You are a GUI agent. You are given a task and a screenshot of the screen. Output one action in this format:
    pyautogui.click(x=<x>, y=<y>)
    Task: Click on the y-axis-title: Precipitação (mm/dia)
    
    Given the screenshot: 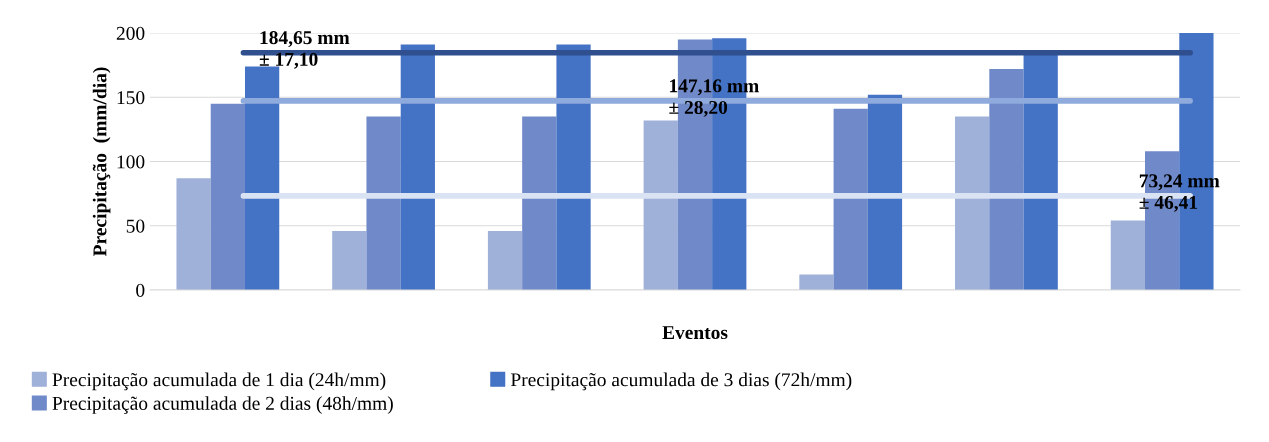 What is the action you would take?
    pyautogui.click(x=101, y=162)
    